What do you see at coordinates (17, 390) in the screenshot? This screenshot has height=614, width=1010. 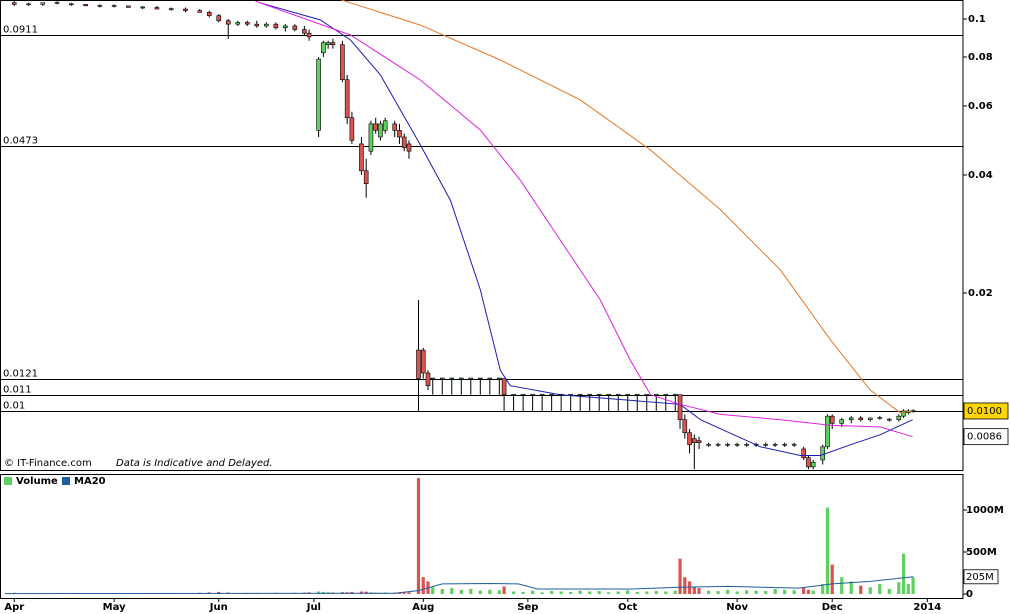 I see `level-label: 0.011` at bounding box center [17, 390].